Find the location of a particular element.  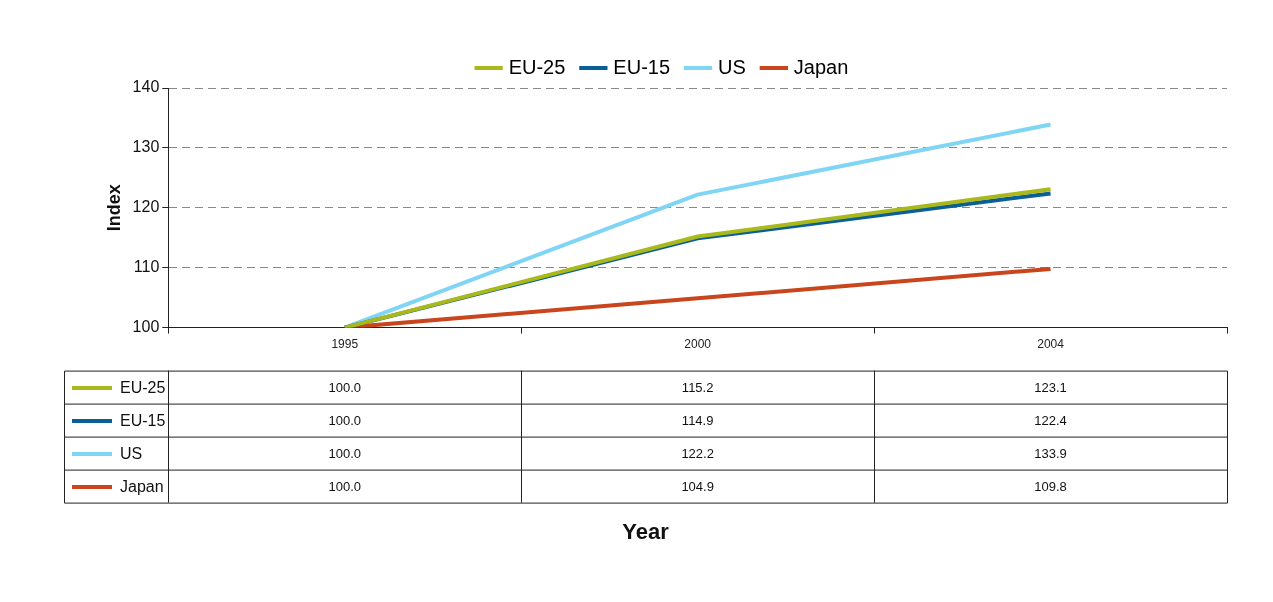

legend-label: EU-15 is located at coordinates (642, 66).